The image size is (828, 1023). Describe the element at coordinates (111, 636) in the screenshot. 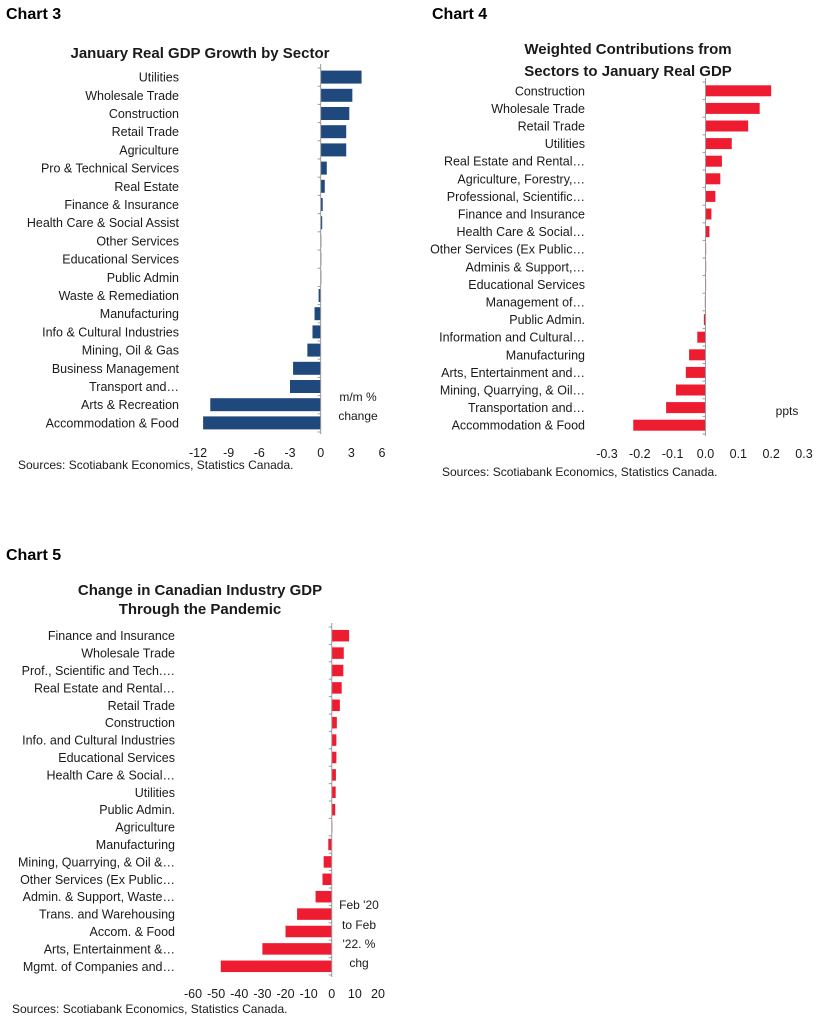

I see `chart5-category-label: Finance and Insurance` at that location.